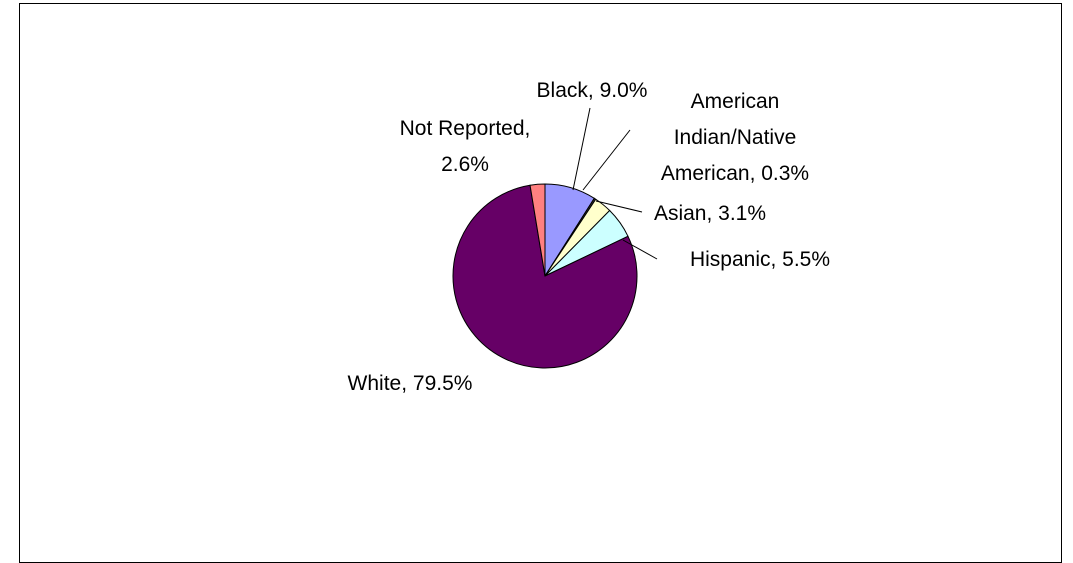 The image size is (1073, 563). Describe the element at coordinates (710, 213) in the screenshot. I see `data-label-asian: Asian, 3.1%` at that location.